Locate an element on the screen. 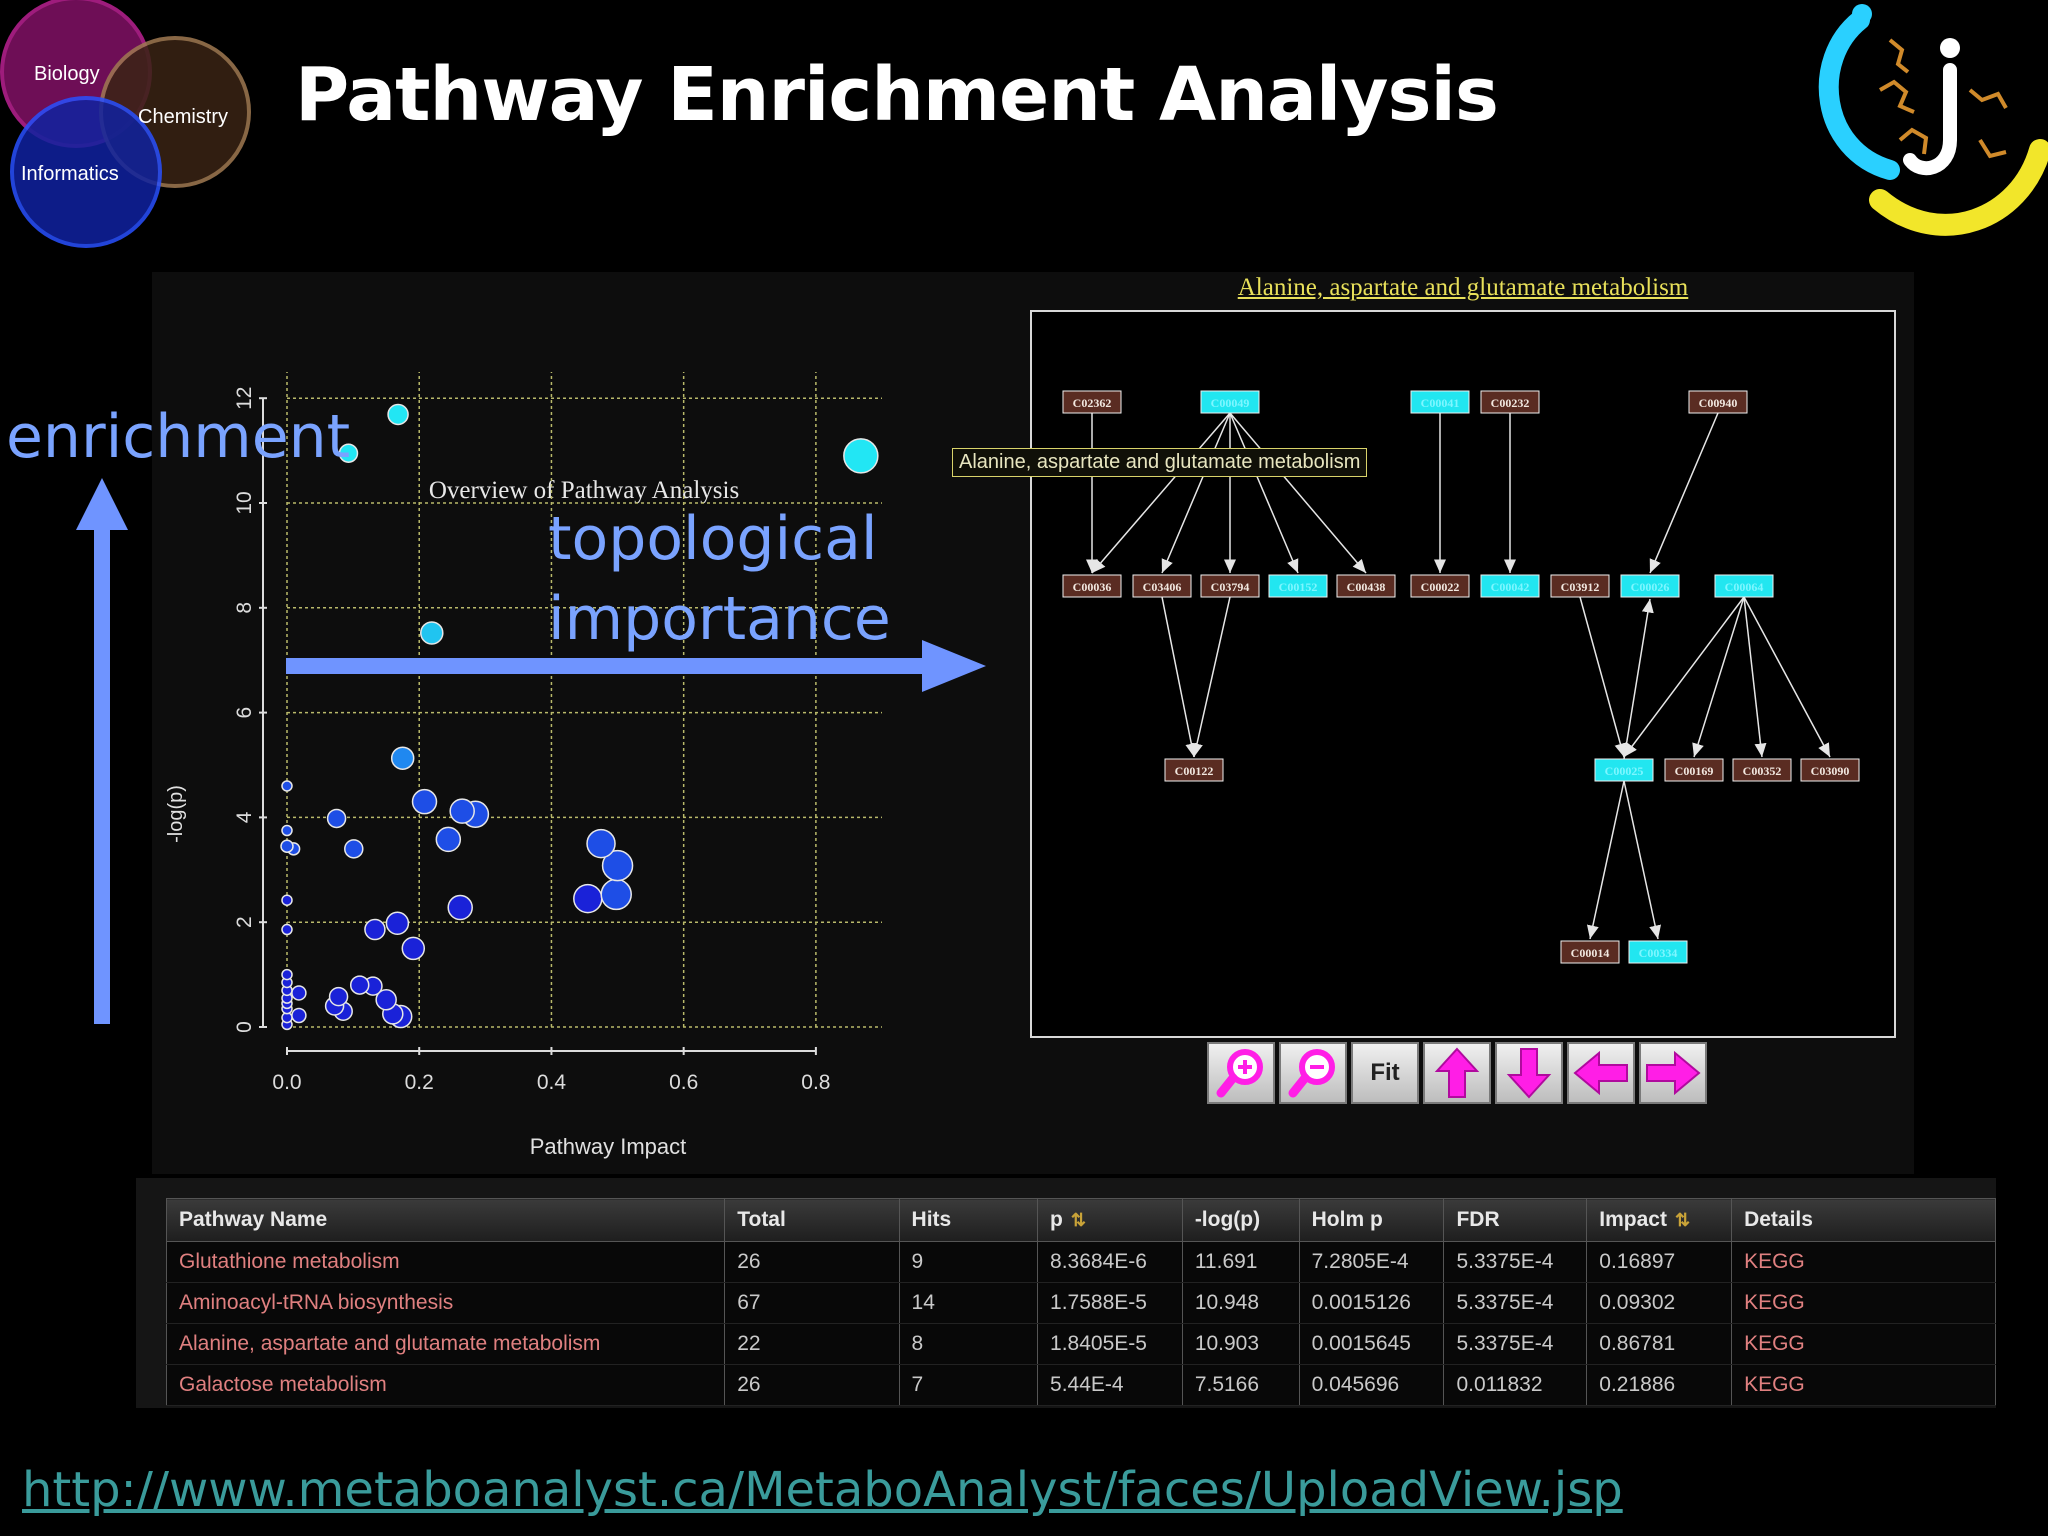  network-node: C00438 is located at coordinates (1366, 586).